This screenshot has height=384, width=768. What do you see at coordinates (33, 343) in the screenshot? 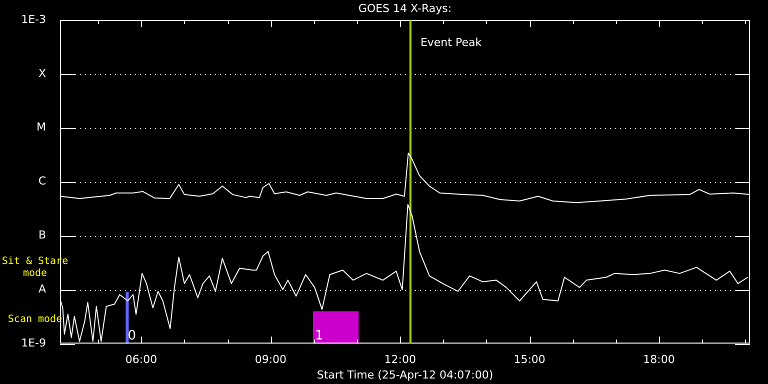
I see `y-tick-label: 1E-9` at bounding box center [33, 343].